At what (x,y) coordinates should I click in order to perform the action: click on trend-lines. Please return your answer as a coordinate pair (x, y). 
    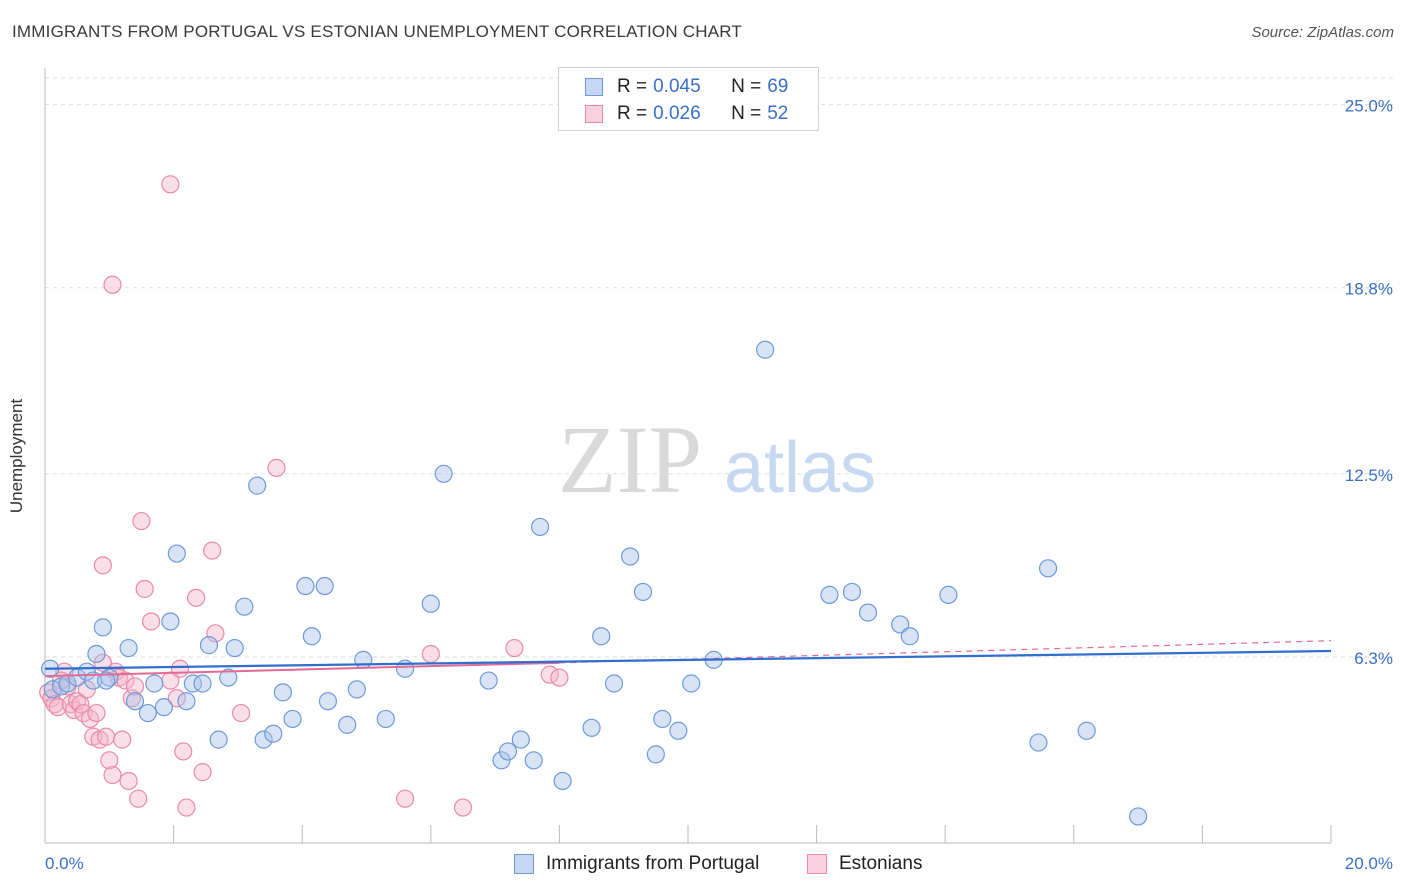
    Looking at the image, I should click on (688, 659).